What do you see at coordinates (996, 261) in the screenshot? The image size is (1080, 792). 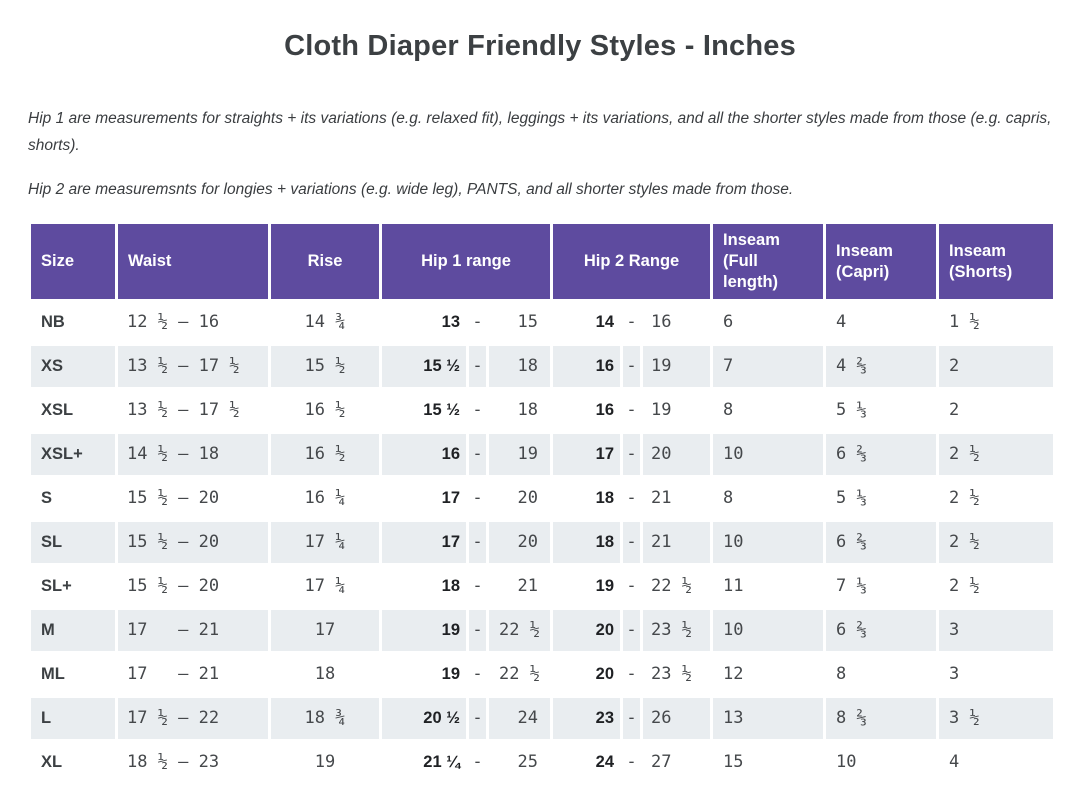 I see `header-inseam-shorts: Inseam (Shorts)` at bounding box center [996, 261].